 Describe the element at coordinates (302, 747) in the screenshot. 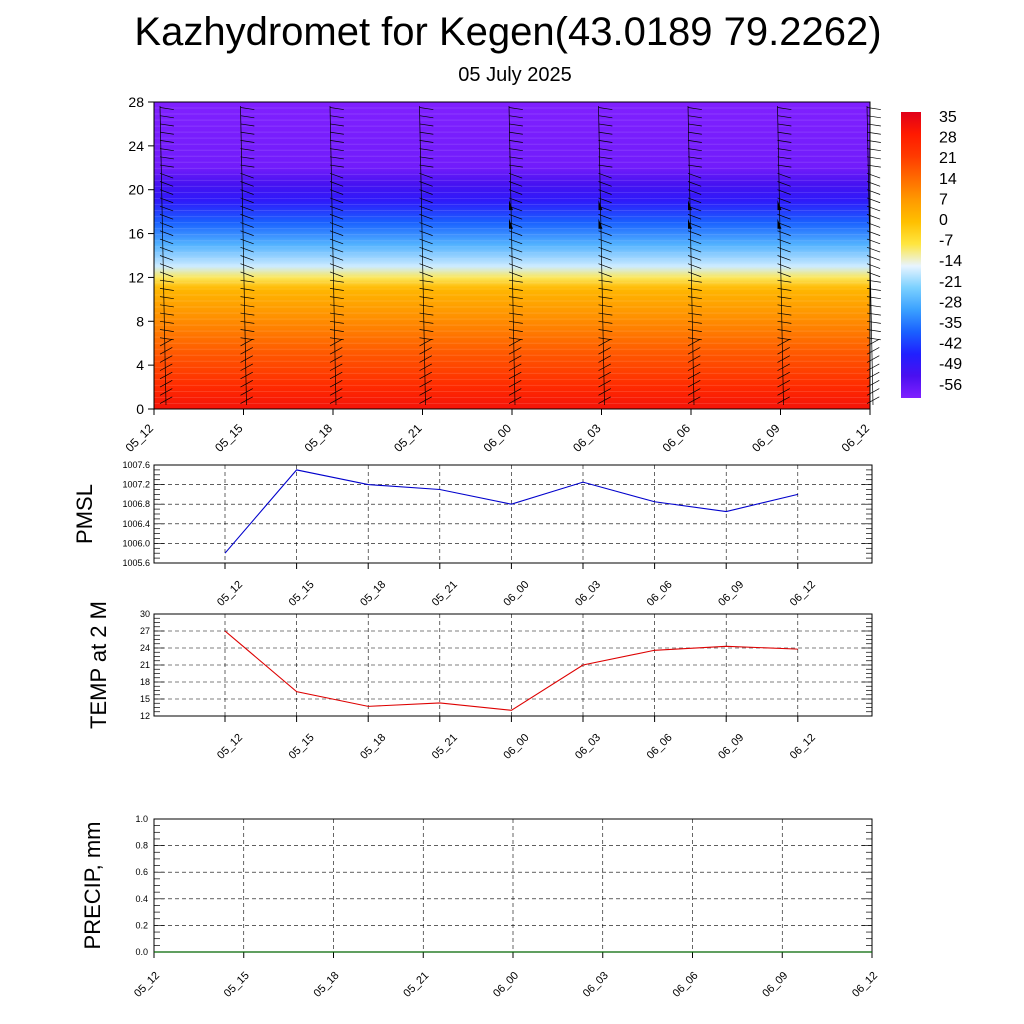

I see `x-tick-label: 05_15` at that location.